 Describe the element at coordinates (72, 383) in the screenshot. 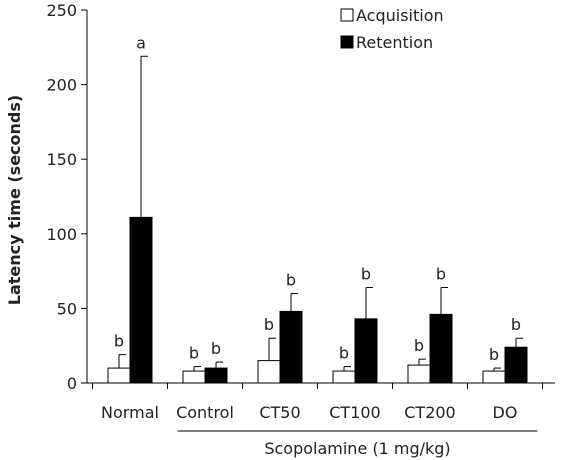

I see `y-tick-label: 0` at that location.